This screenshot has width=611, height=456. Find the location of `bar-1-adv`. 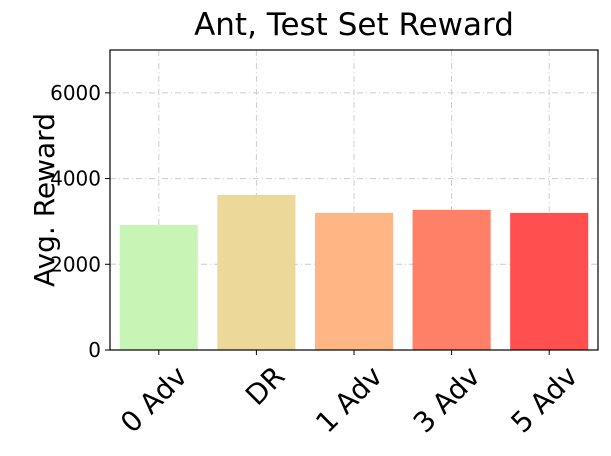

bar-1-adv is located at coordinates (354, 281).